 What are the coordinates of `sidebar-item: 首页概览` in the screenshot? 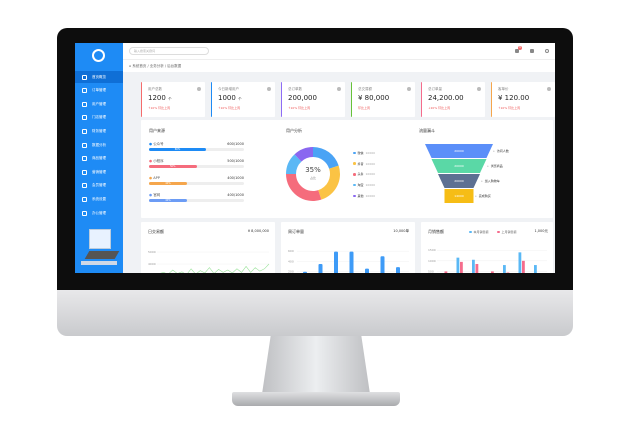 It's located at (99, 77).